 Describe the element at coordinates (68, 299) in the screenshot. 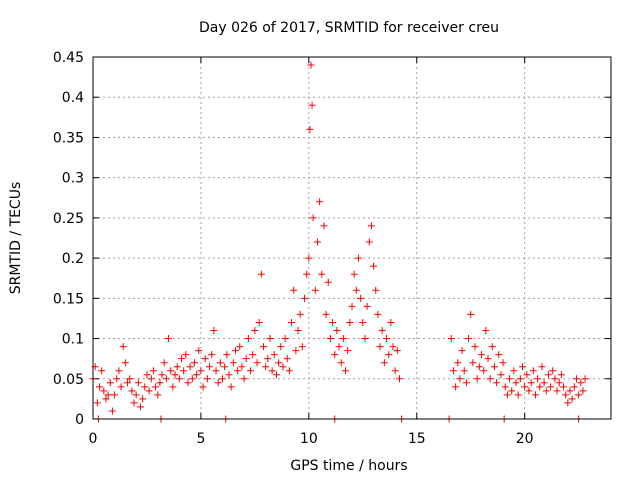

I see `y-tick-label: 0.15` at that location.